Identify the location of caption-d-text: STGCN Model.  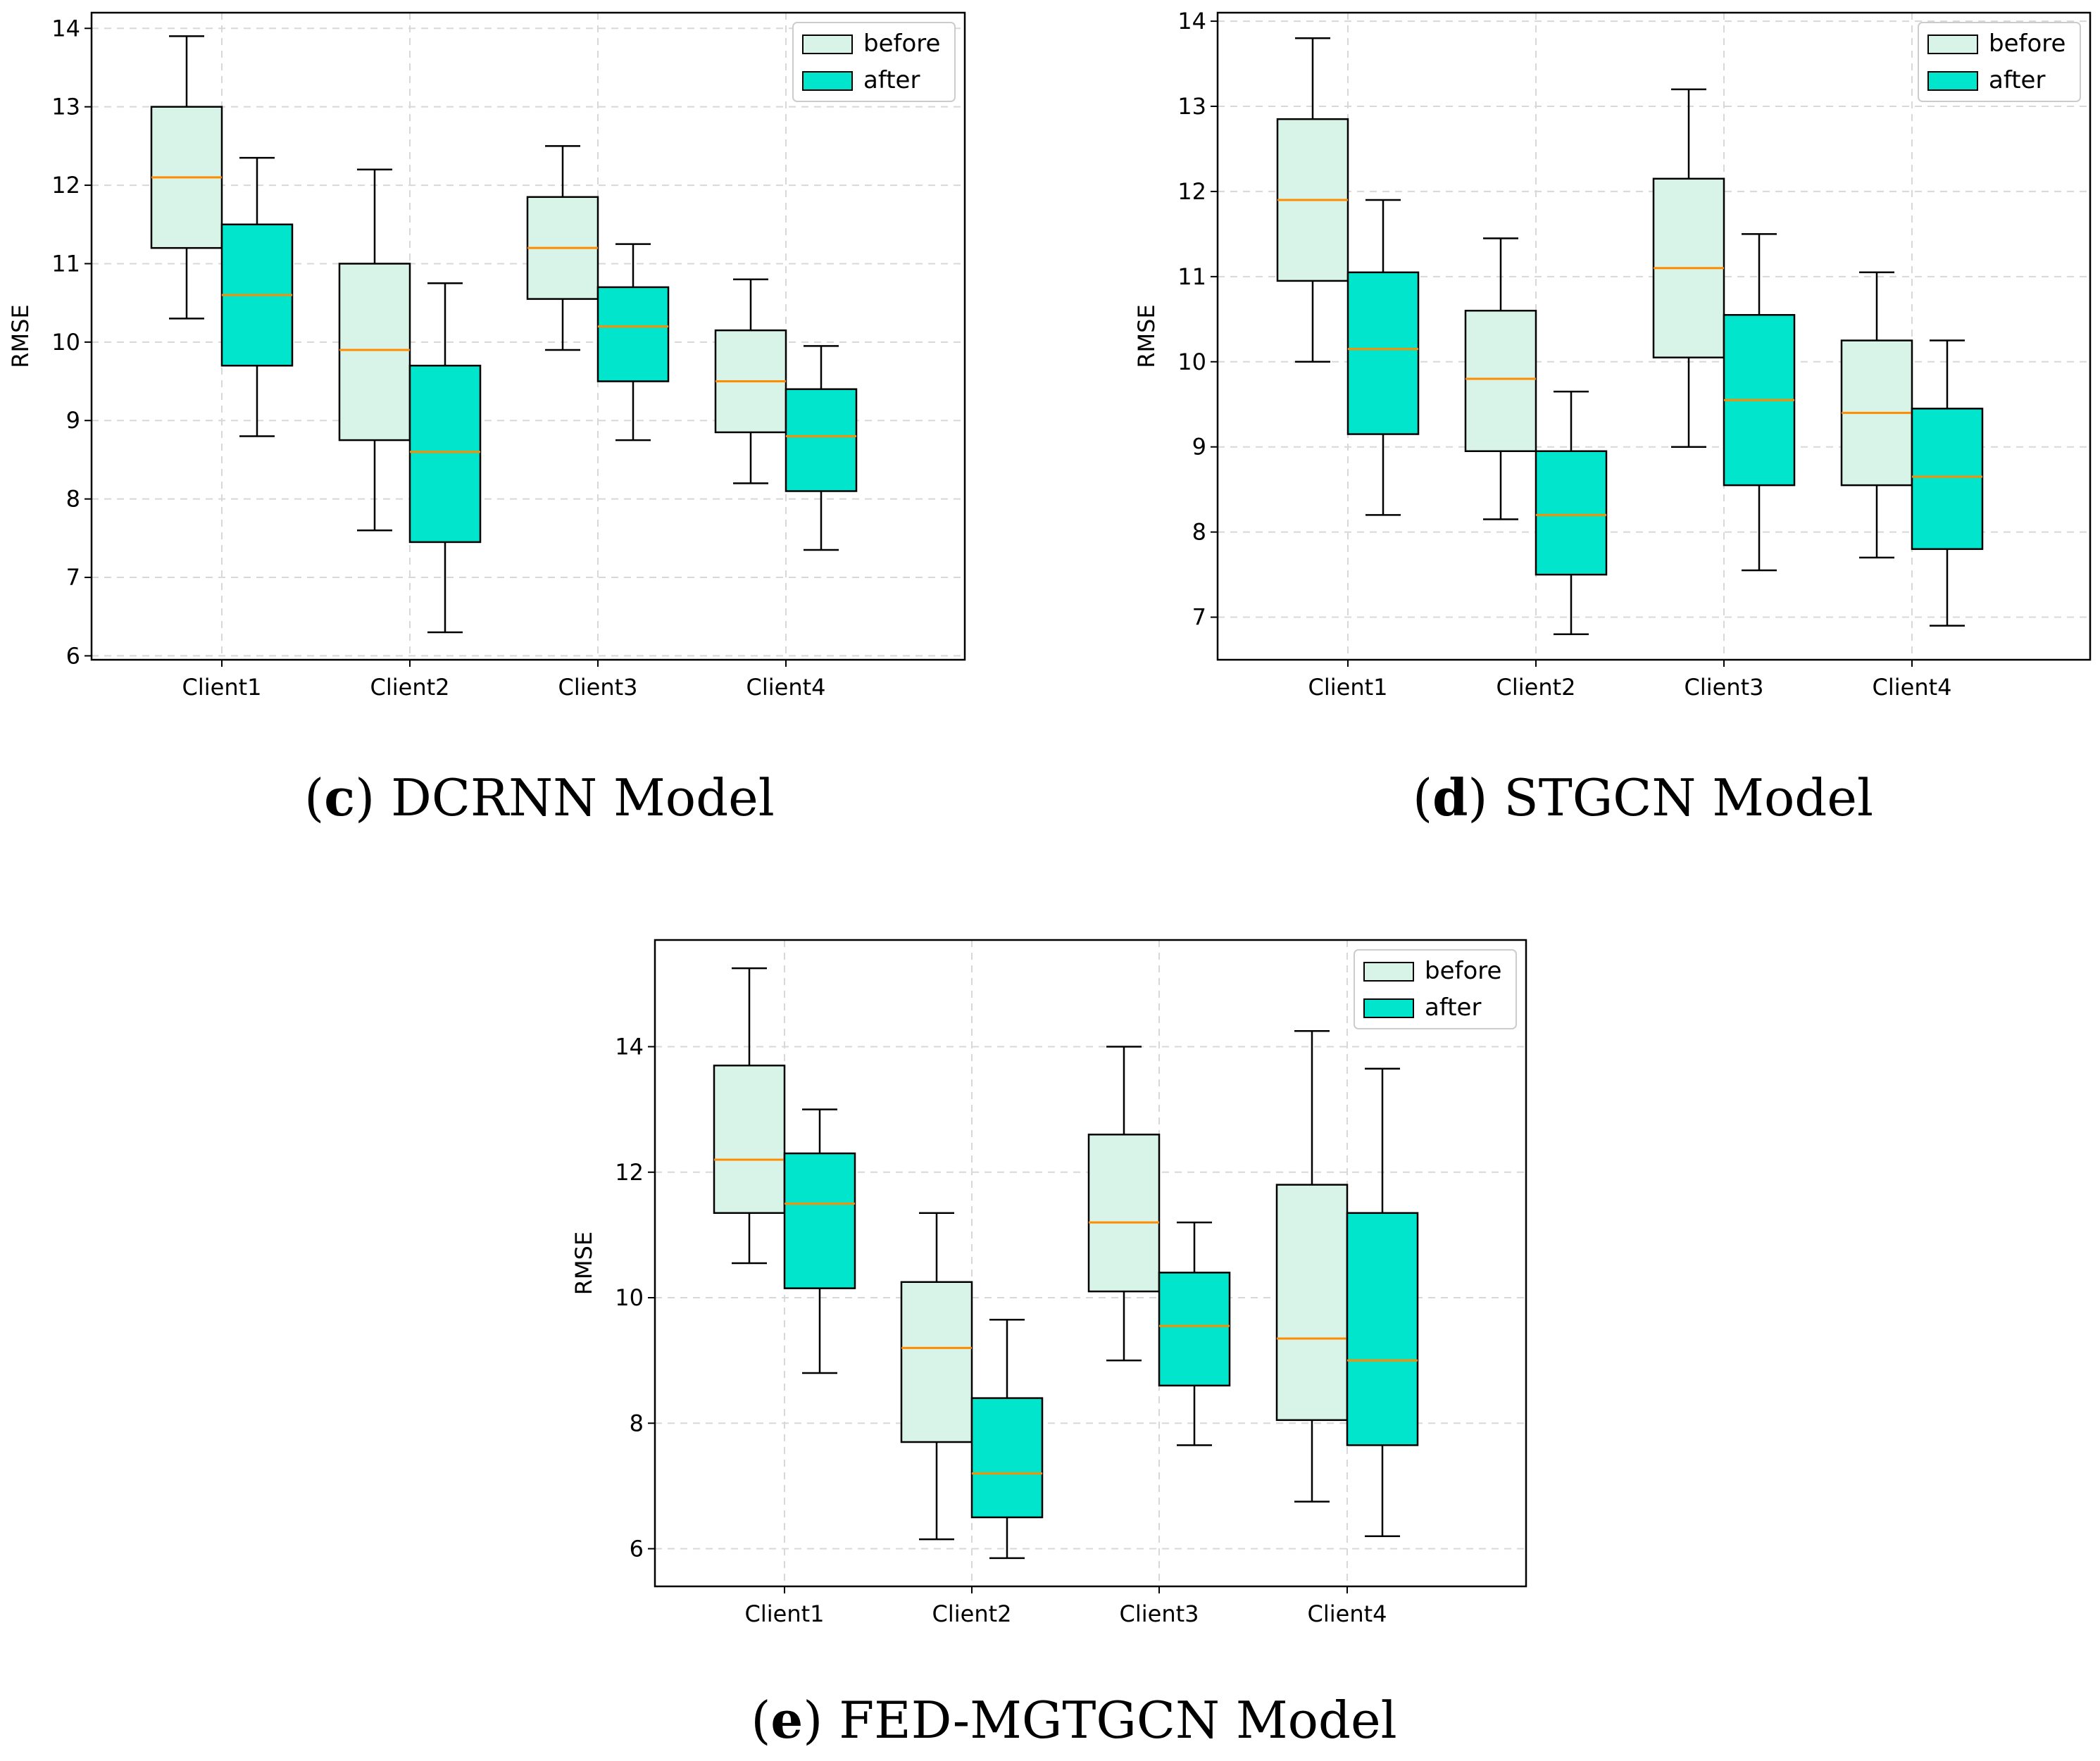
(1688, 797).